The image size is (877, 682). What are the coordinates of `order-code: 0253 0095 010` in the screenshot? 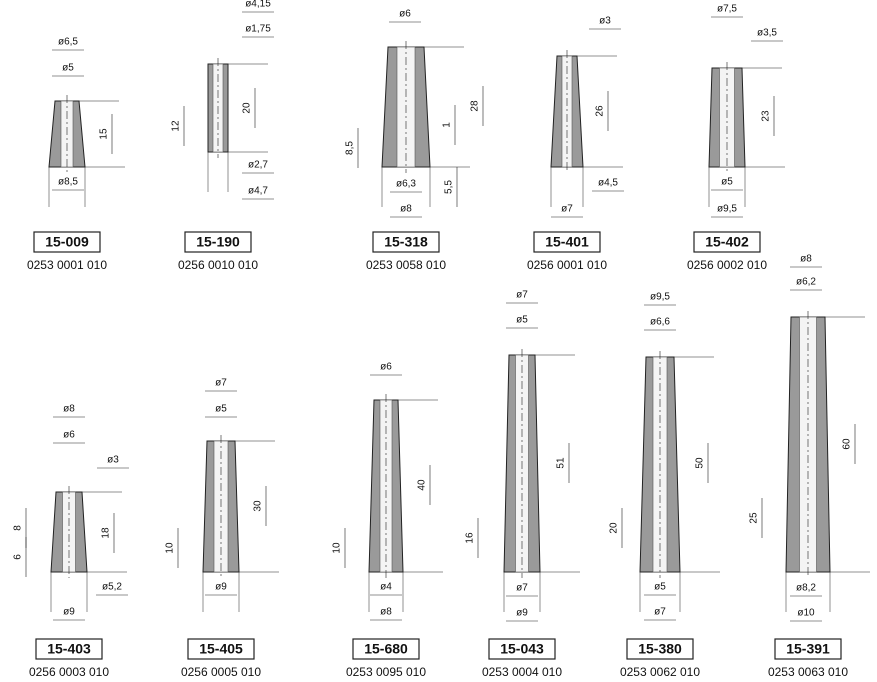 It's located at (386, 672).